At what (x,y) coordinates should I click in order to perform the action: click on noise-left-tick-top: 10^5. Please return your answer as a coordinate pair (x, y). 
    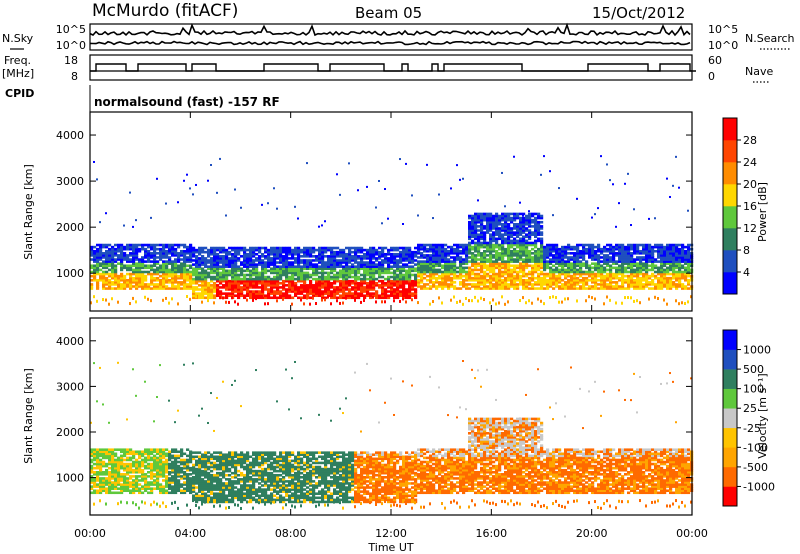
    Looking at the image, I should click on (71, 29).